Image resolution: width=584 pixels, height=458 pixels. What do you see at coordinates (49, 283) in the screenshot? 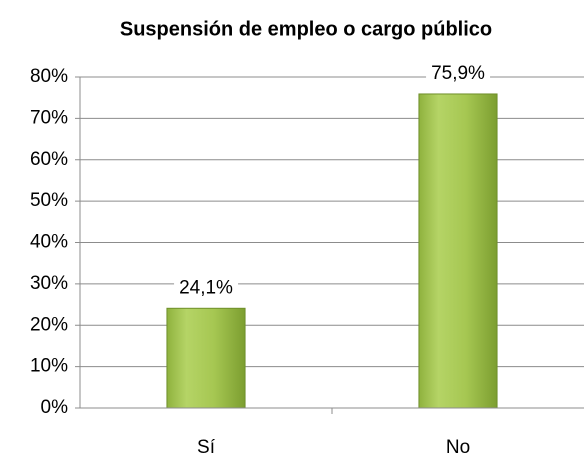
I see `y-tick-label: 30%` at bounding box center [49, 283].